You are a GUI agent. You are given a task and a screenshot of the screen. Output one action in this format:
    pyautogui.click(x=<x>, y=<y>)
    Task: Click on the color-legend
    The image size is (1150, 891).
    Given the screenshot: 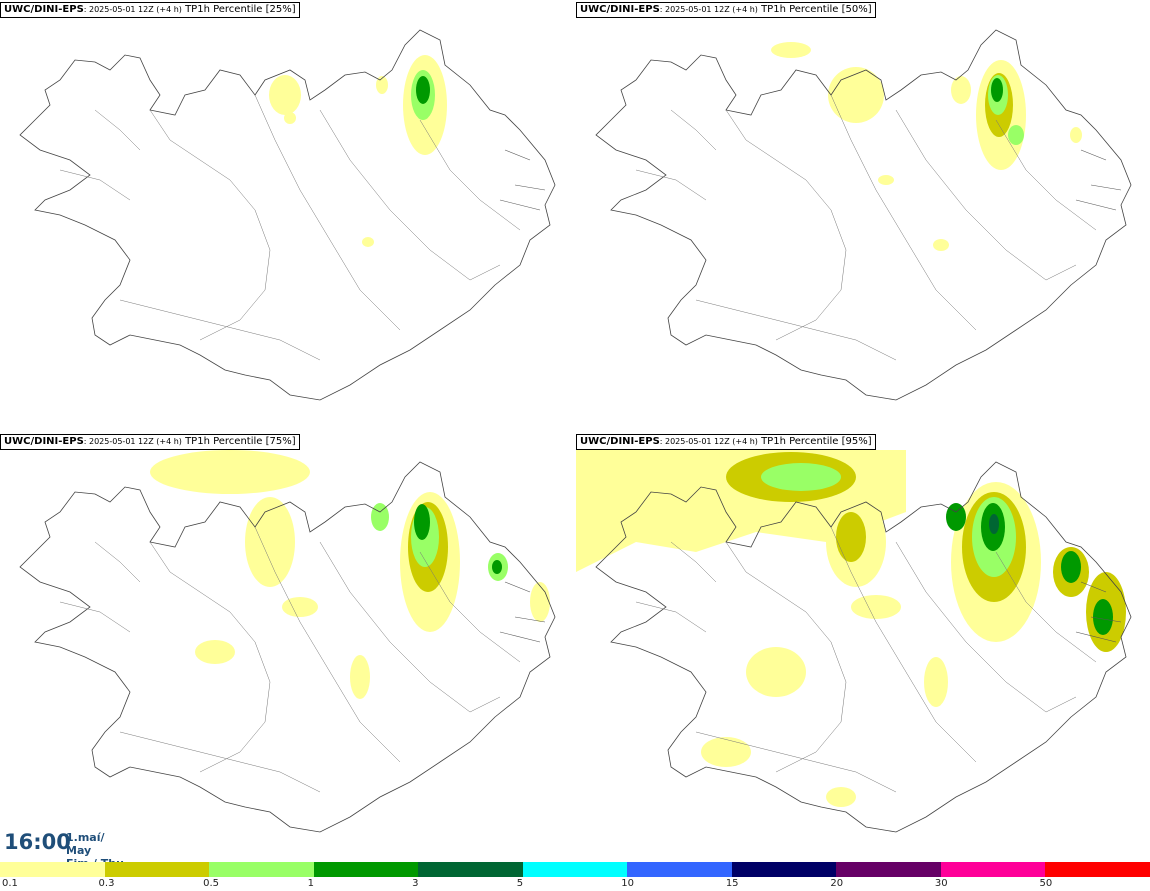 What is the action you would take?
    pyautogui.click(x=575, y=869)
    